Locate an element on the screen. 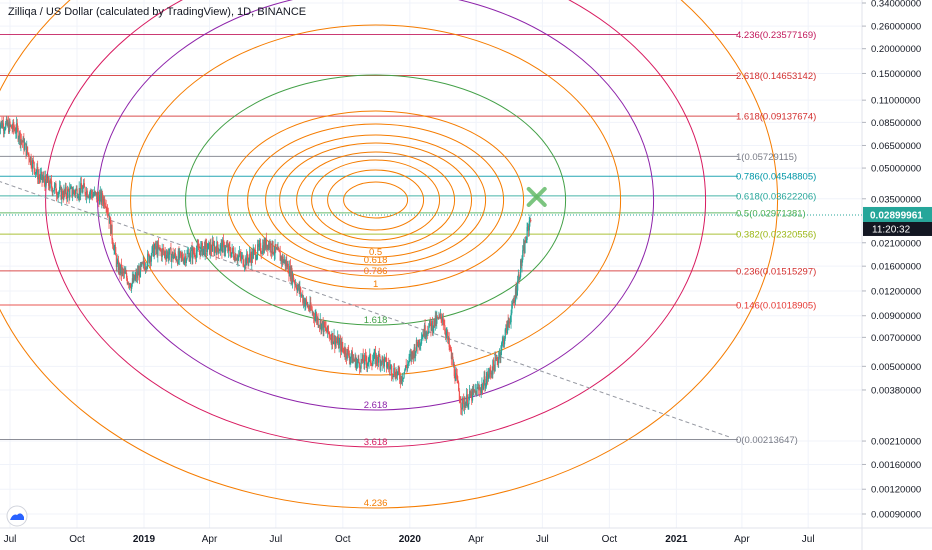 The height and width of the screenshot is (550, 932). tradingview-logo is located at coordinates (17, 516).